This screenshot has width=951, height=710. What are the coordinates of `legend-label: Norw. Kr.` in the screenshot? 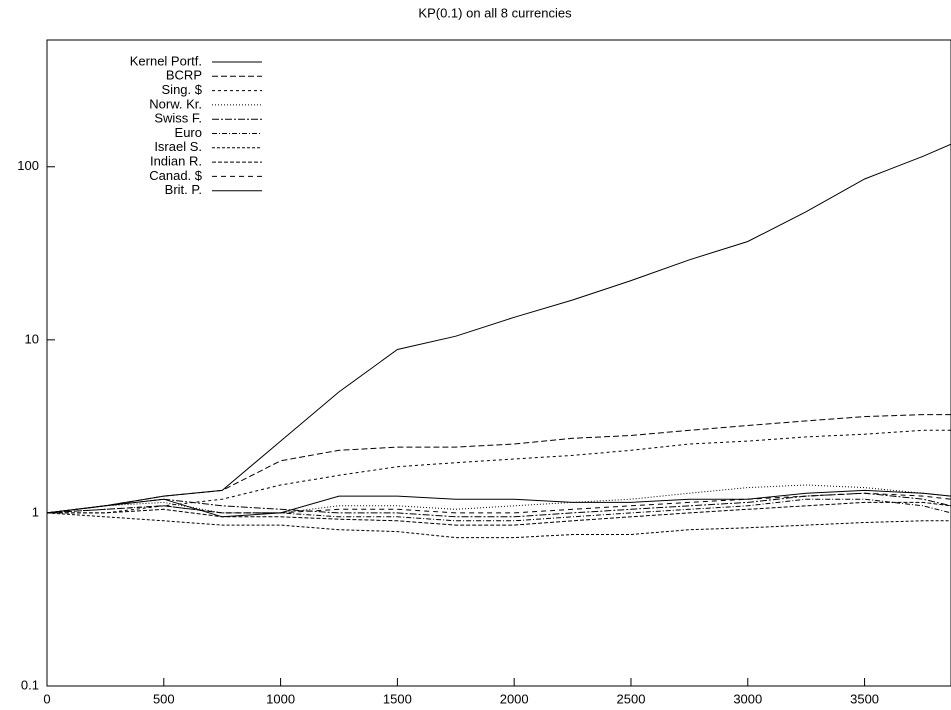 It's located at (175, 103).